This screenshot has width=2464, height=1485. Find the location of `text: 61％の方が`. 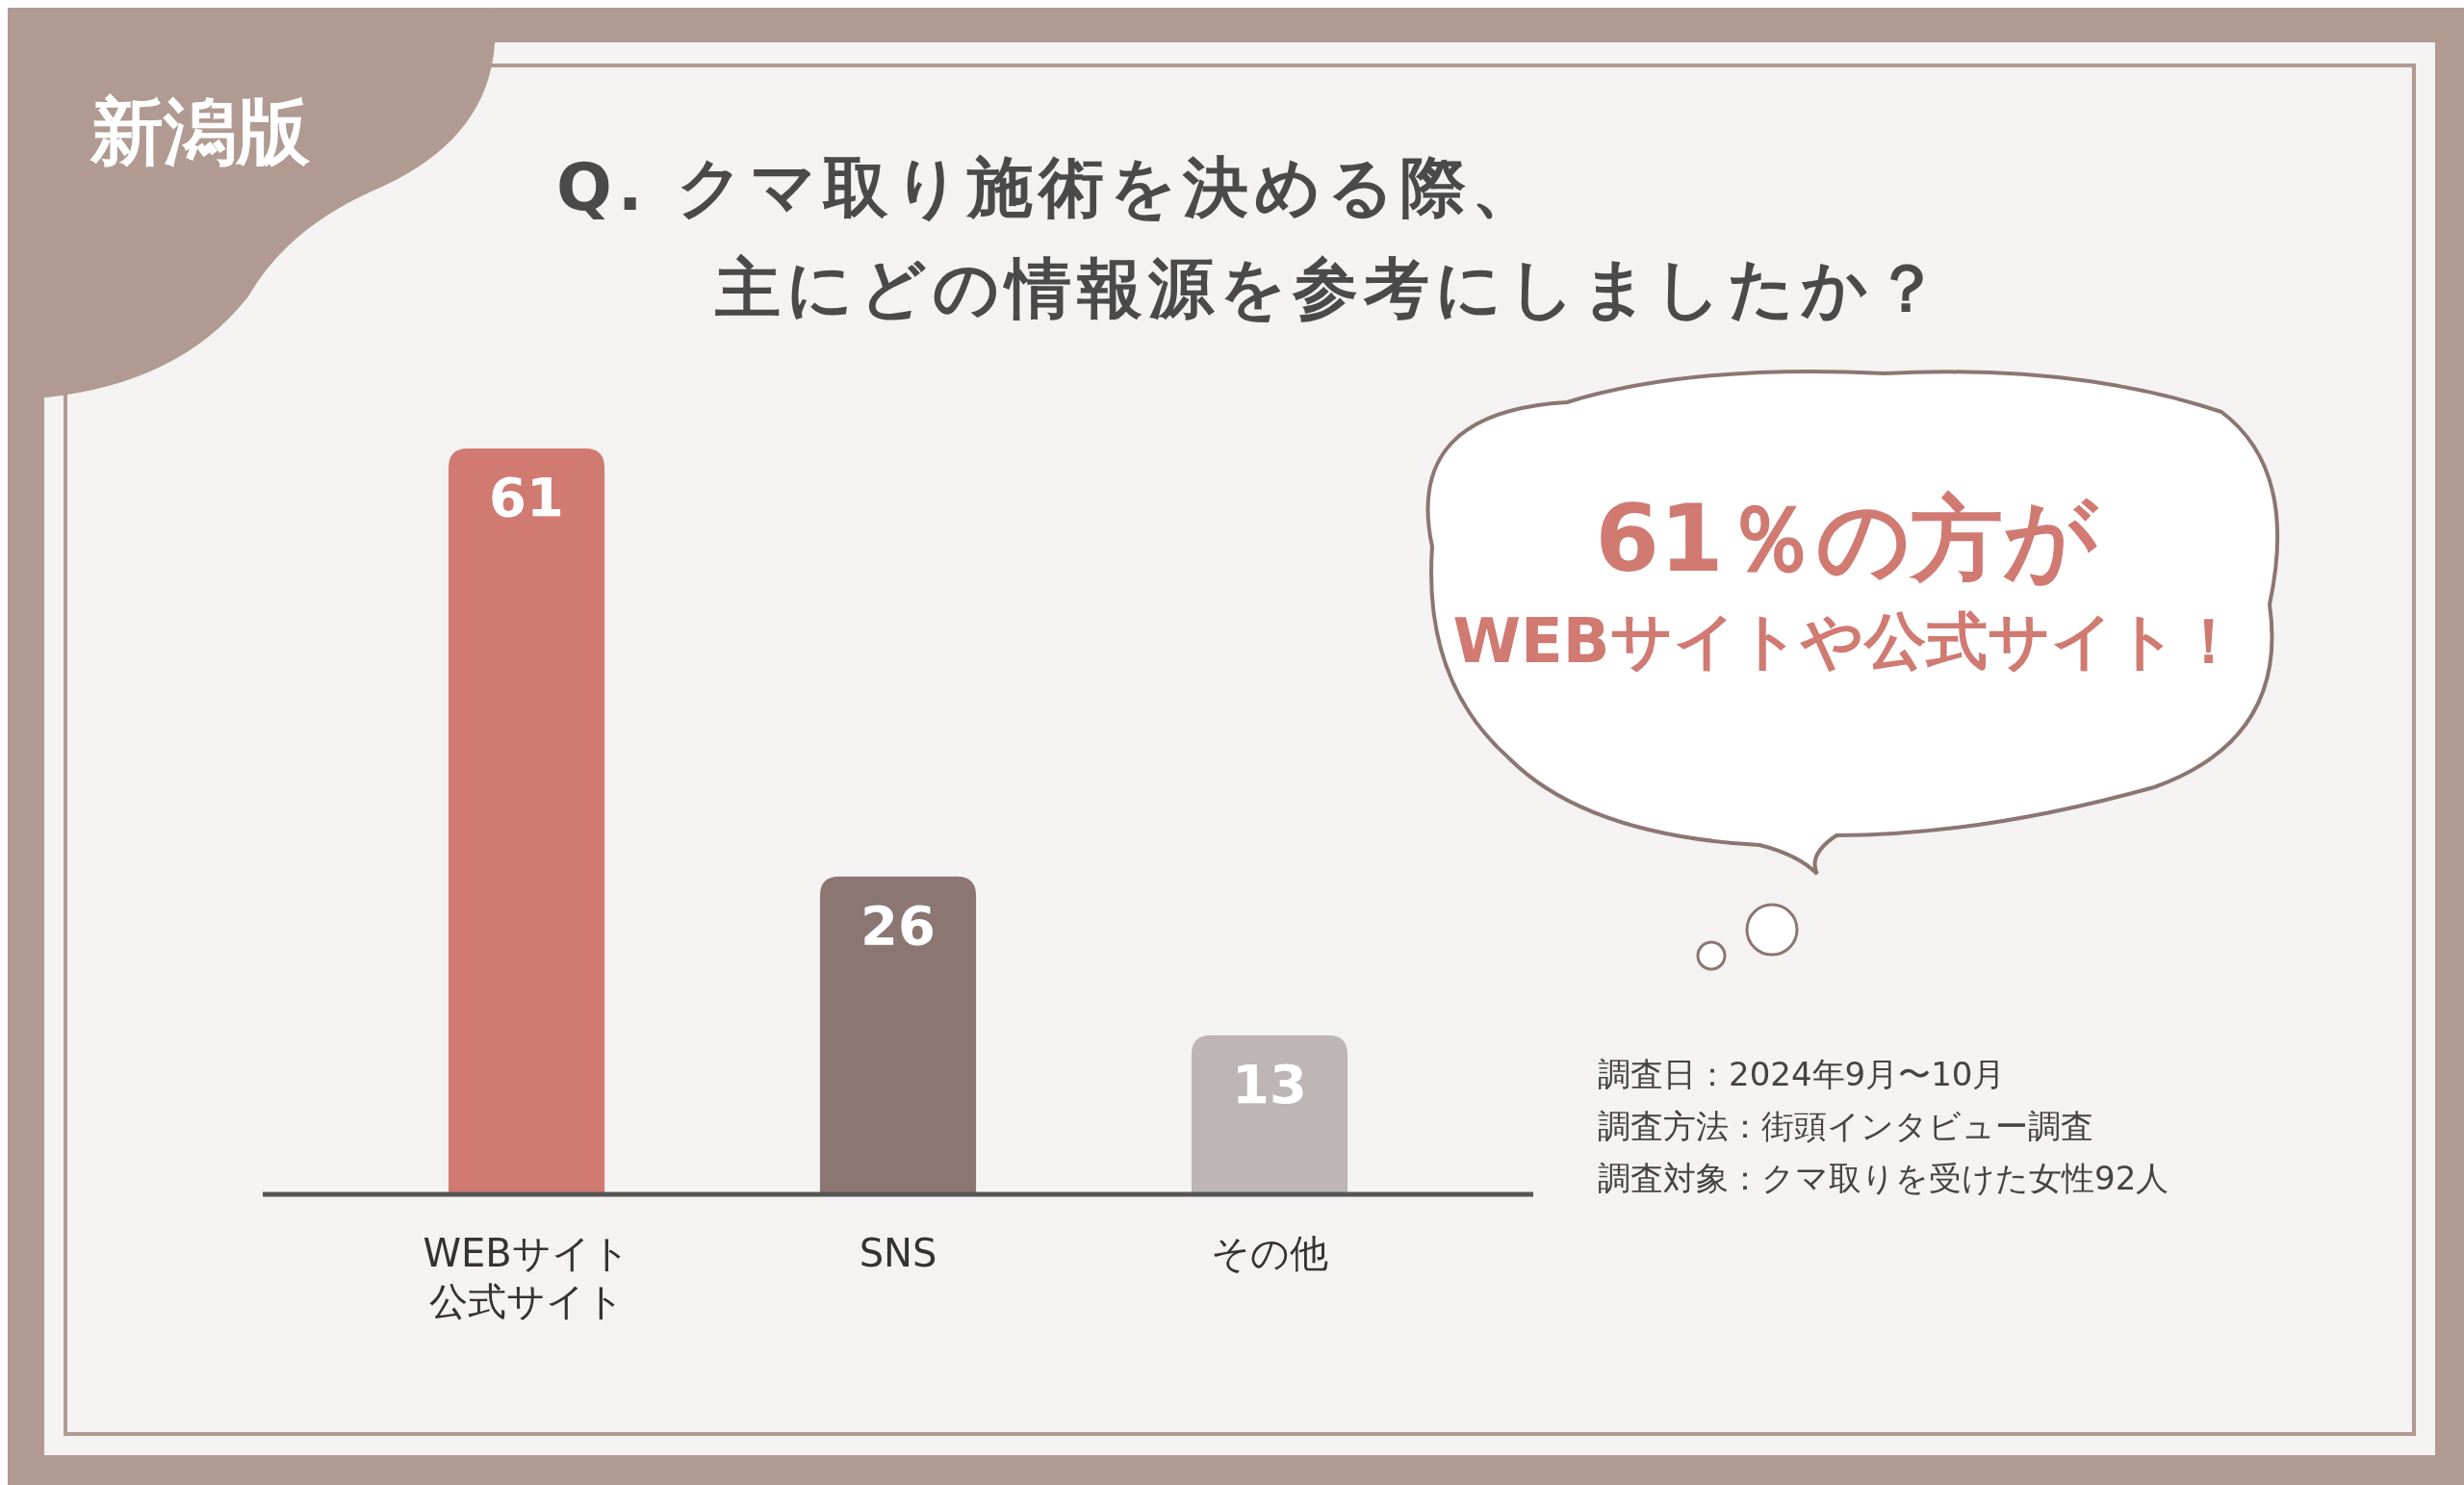

text: 61％の方が is located at coordinates (1847, 539).